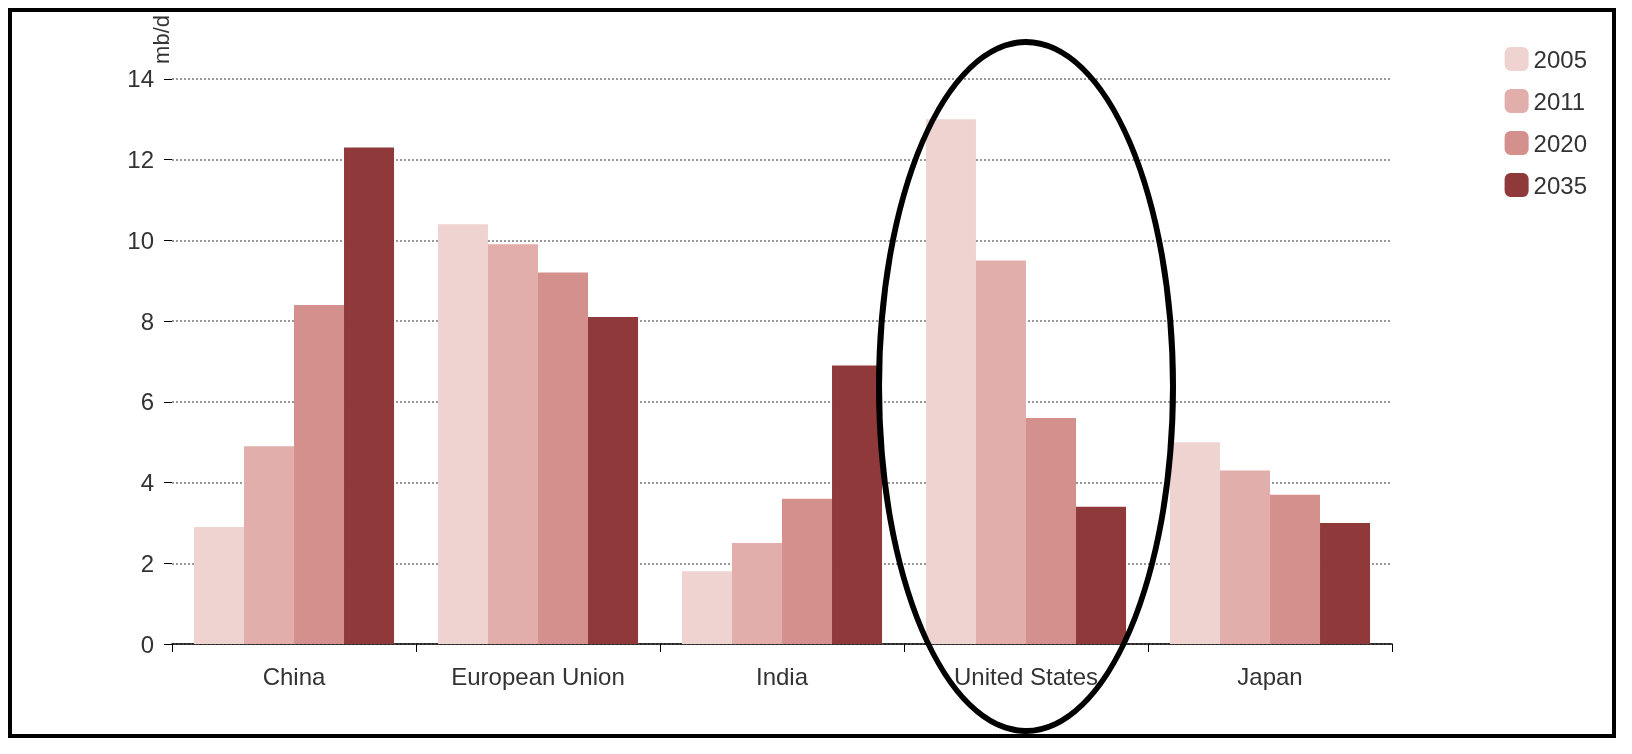 The width and height of the screenshot is (1632, 754). I want to click on legend-label: 2020, so click(1560, 143).